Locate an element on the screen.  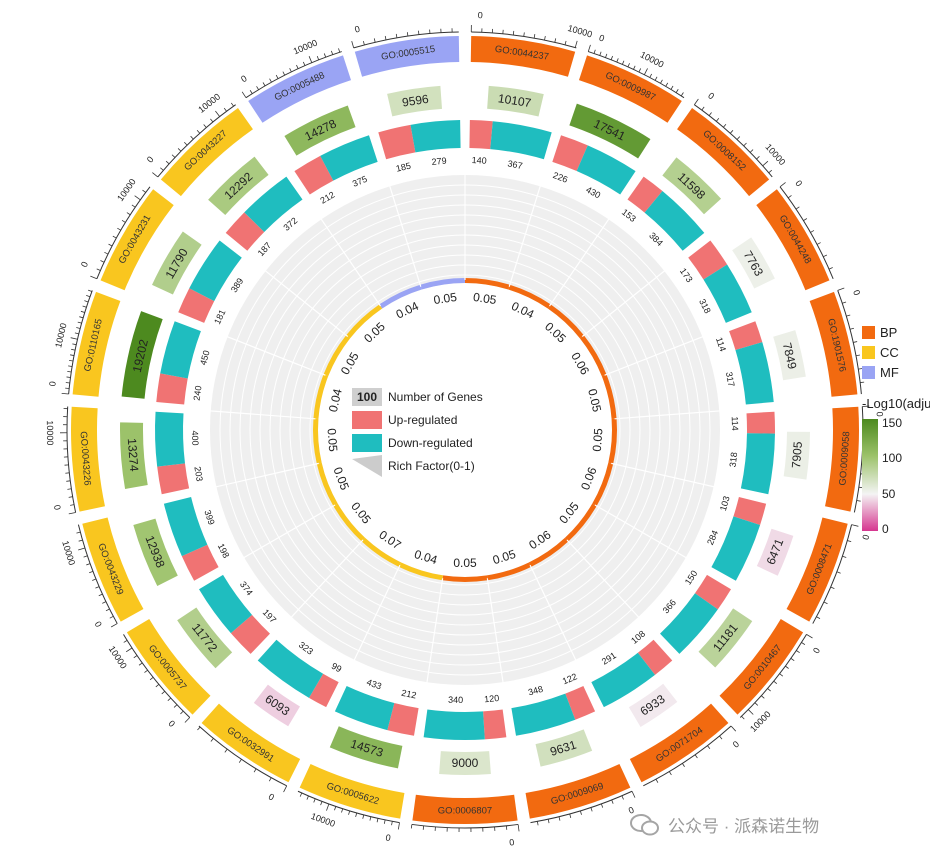
gradient-tick-150: 150 is located at coordinates (892, 423).